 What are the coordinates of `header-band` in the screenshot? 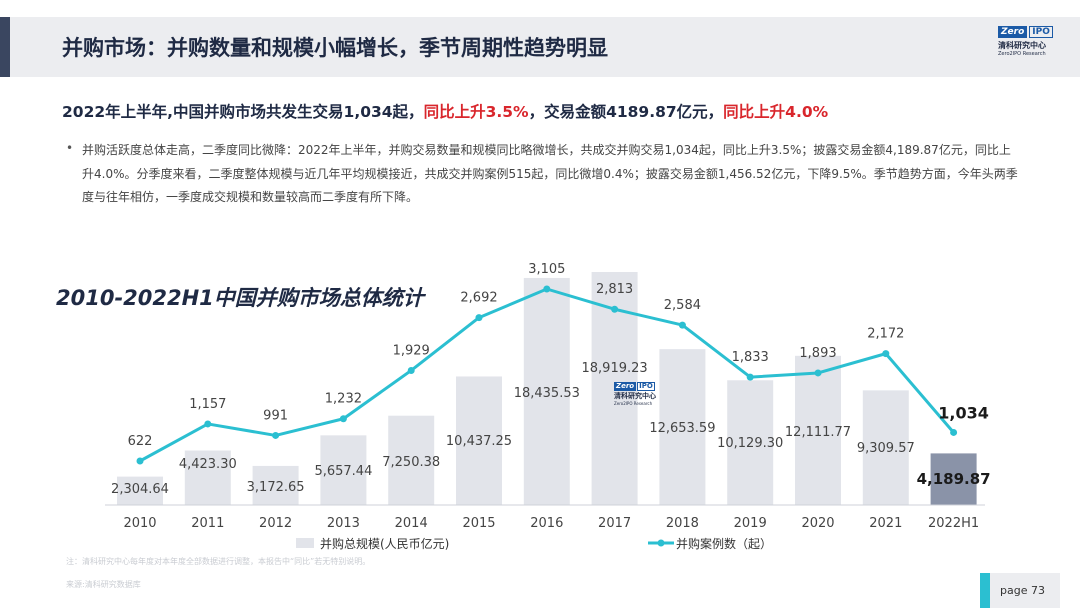 It's located at (540, 47).